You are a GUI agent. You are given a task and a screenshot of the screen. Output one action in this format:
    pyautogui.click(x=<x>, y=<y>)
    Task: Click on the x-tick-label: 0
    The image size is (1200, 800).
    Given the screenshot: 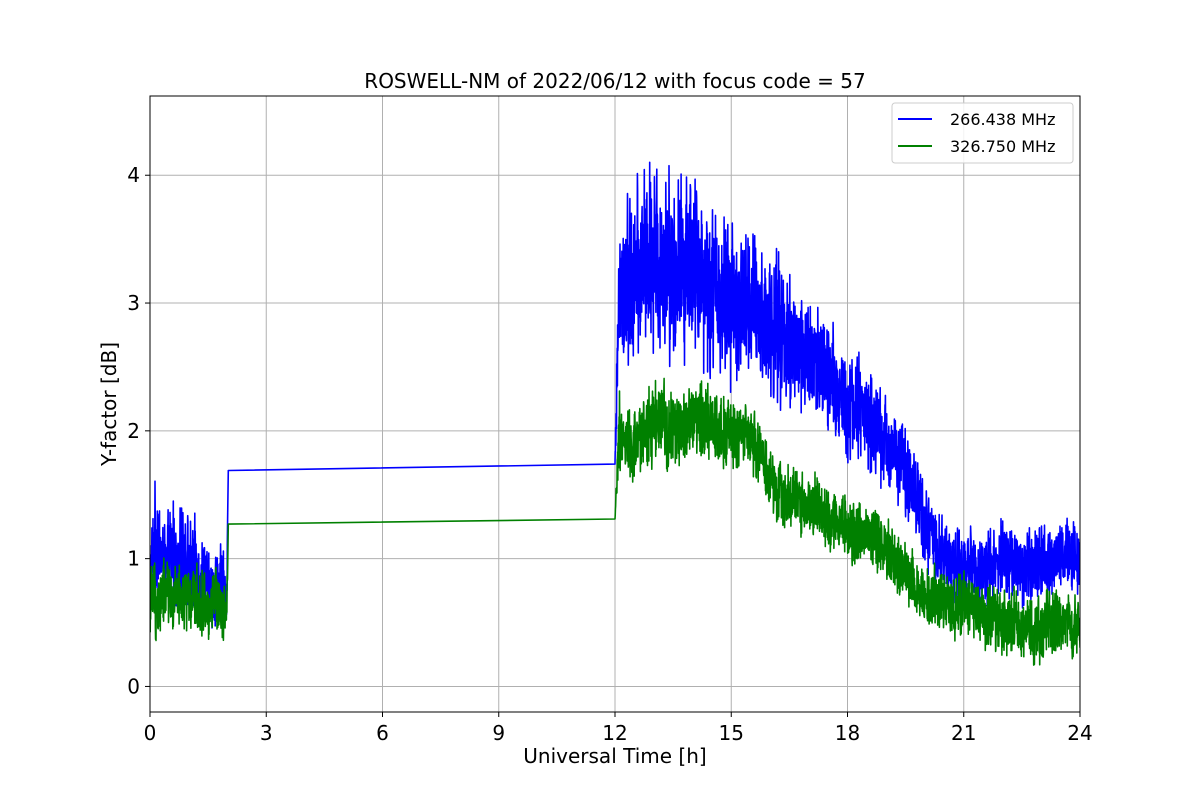 What is the action you would take?
    pyautogui.click(x=150, y=733)
    